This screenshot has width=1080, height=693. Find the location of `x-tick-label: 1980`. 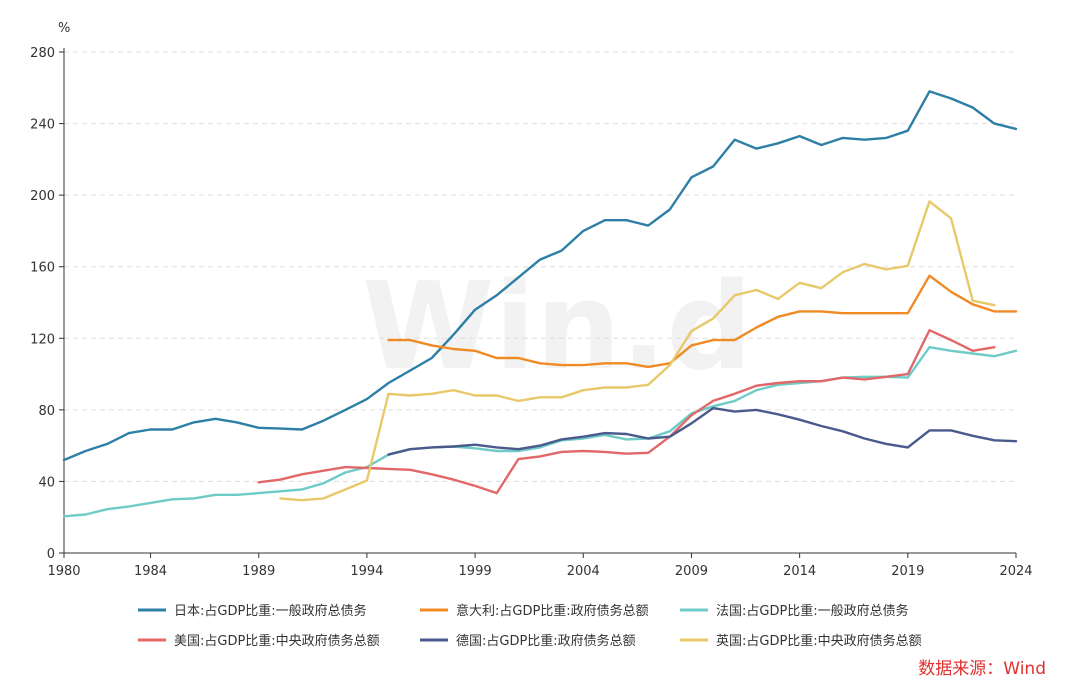

x-tick-label: 1980 is located at coordinates (63, 571).